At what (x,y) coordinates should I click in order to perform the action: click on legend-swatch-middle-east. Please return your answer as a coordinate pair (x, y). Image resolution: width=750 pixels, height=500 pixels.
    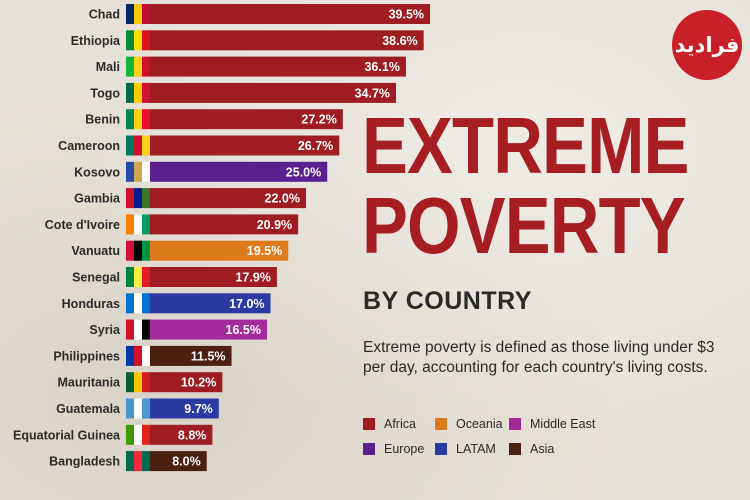
    Looking at the image, I should click on (515, 424).